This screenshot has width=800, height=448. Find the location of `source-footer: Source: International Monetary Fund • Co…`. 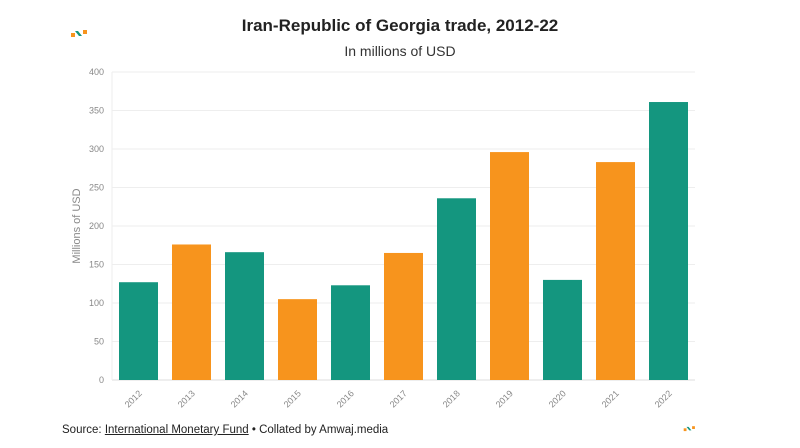

source-footer: Source: International Monetary Fund • Co… is located at coordinates (225, 430).